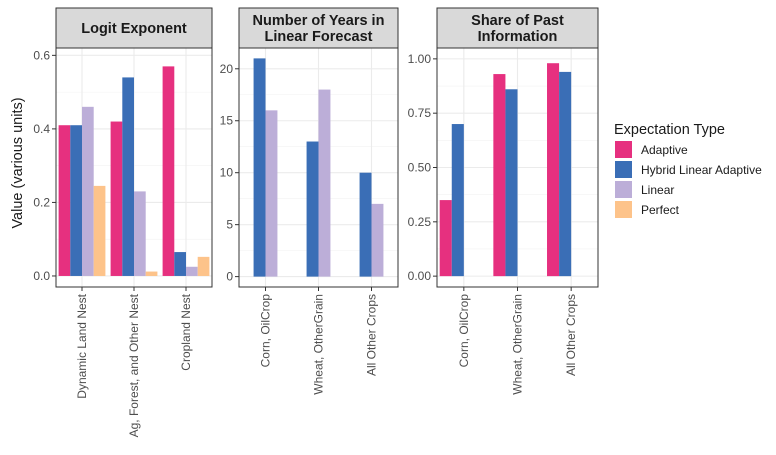  I want to click on y-tick-label: 0.4, so click(41, 129).